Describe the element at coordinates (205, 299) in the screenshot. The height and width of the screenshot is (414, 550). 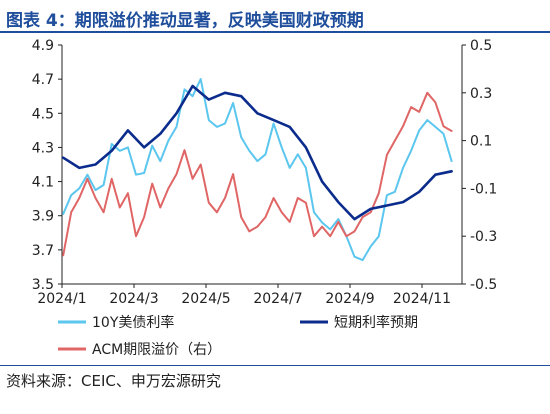
I see `x-tick-label: 2024/5` at that location.